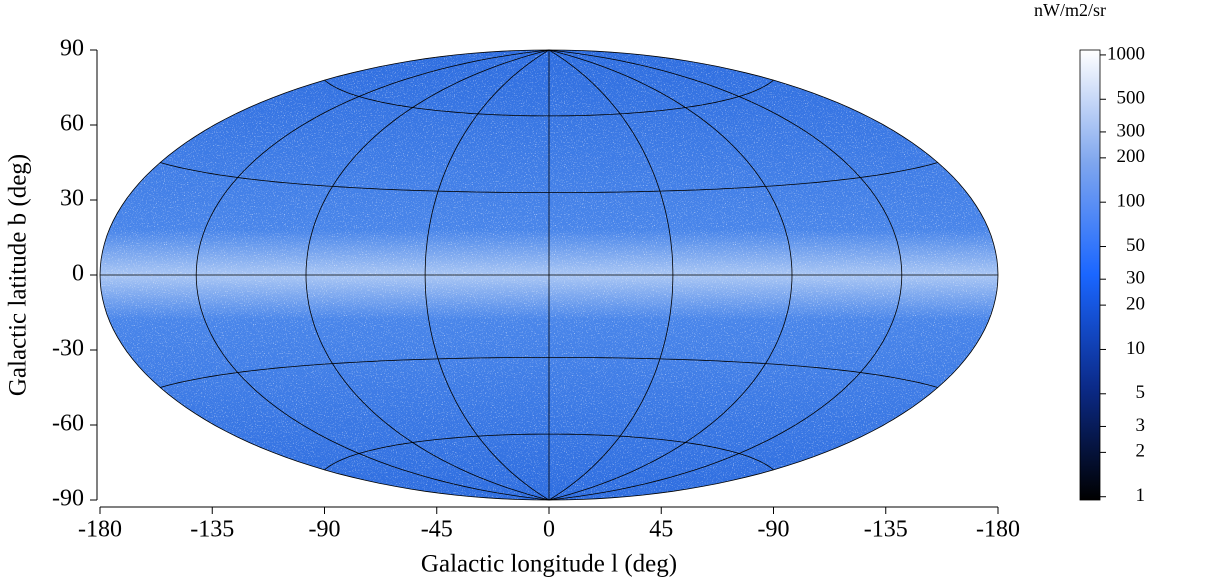  What do you see at coordinates (1131, 130) in the screenshot?
I see `colorbar-tick-label: 300` at bounding box center [1131, 130].